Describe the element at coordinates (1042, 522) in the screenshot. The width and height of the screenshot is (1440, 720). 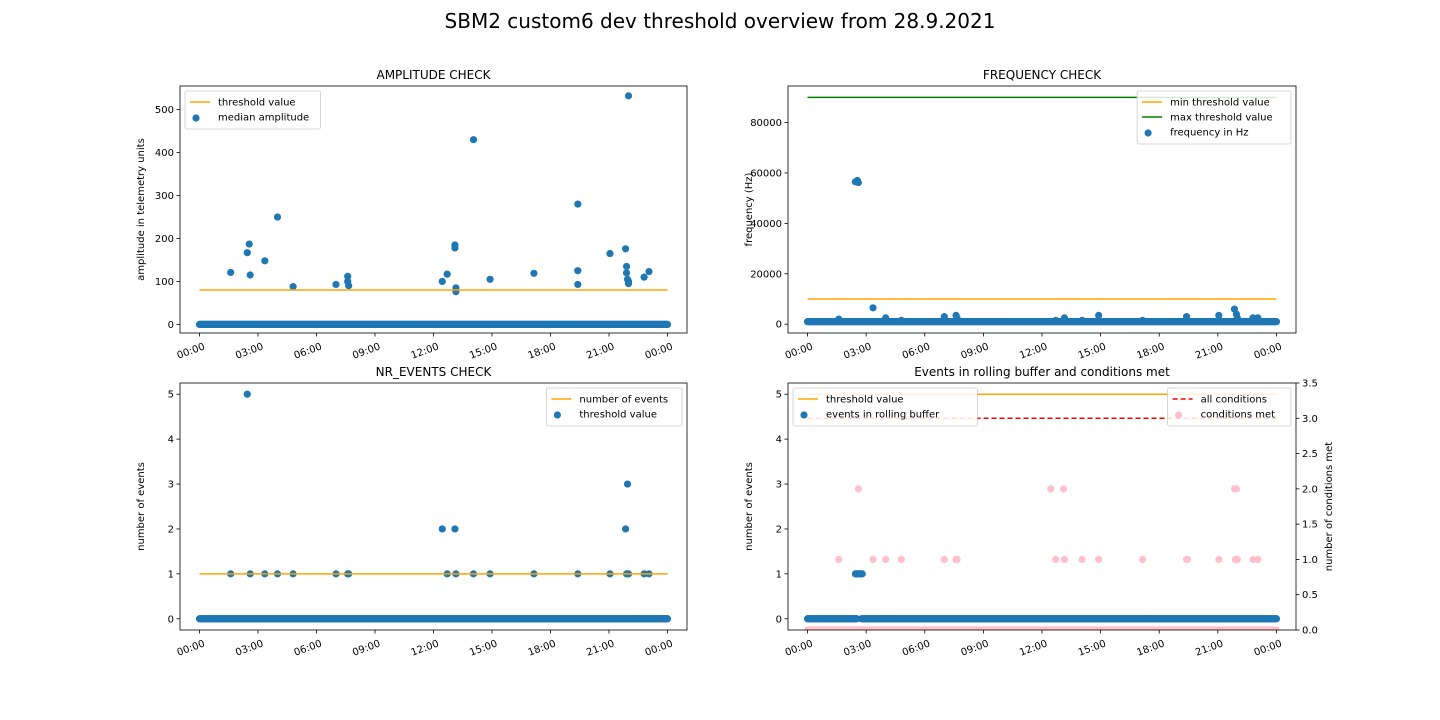
I see `series-conditions-met` at that location.